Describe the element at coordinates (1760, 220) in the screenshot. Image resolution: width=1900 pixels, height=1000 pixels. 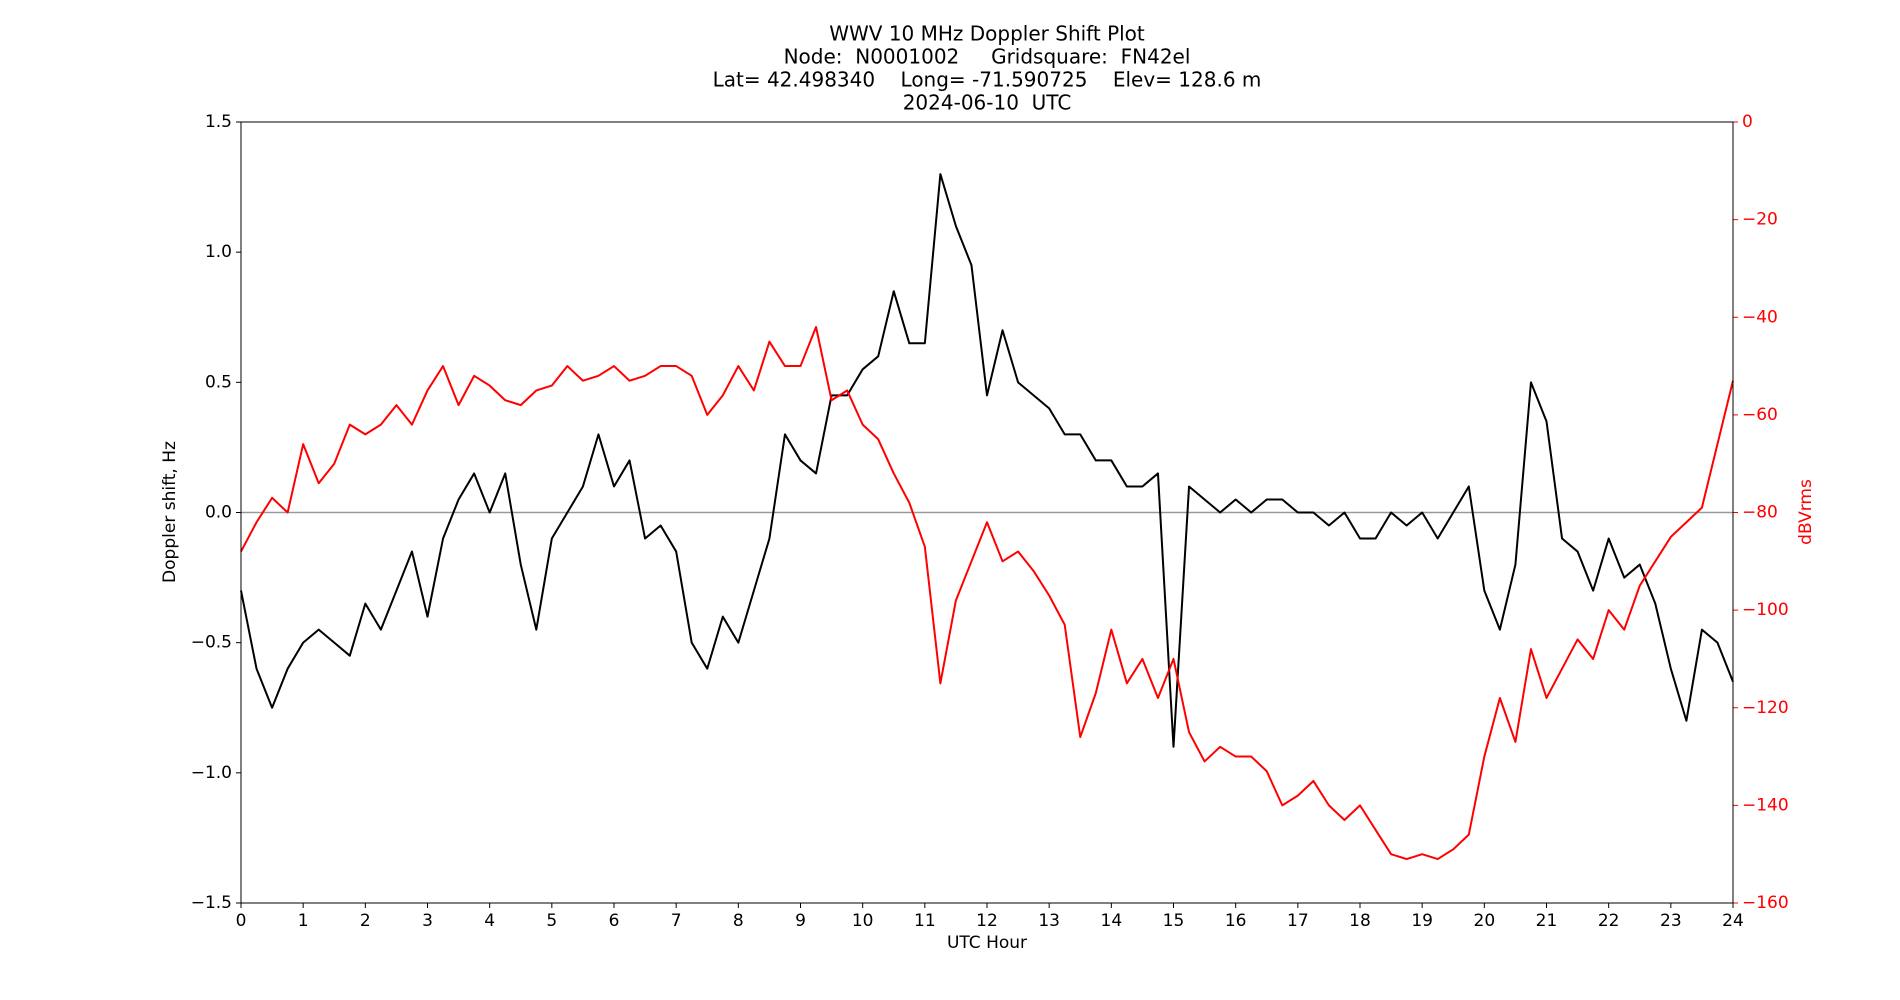
I see `y2-tick-label: −20` at that location.